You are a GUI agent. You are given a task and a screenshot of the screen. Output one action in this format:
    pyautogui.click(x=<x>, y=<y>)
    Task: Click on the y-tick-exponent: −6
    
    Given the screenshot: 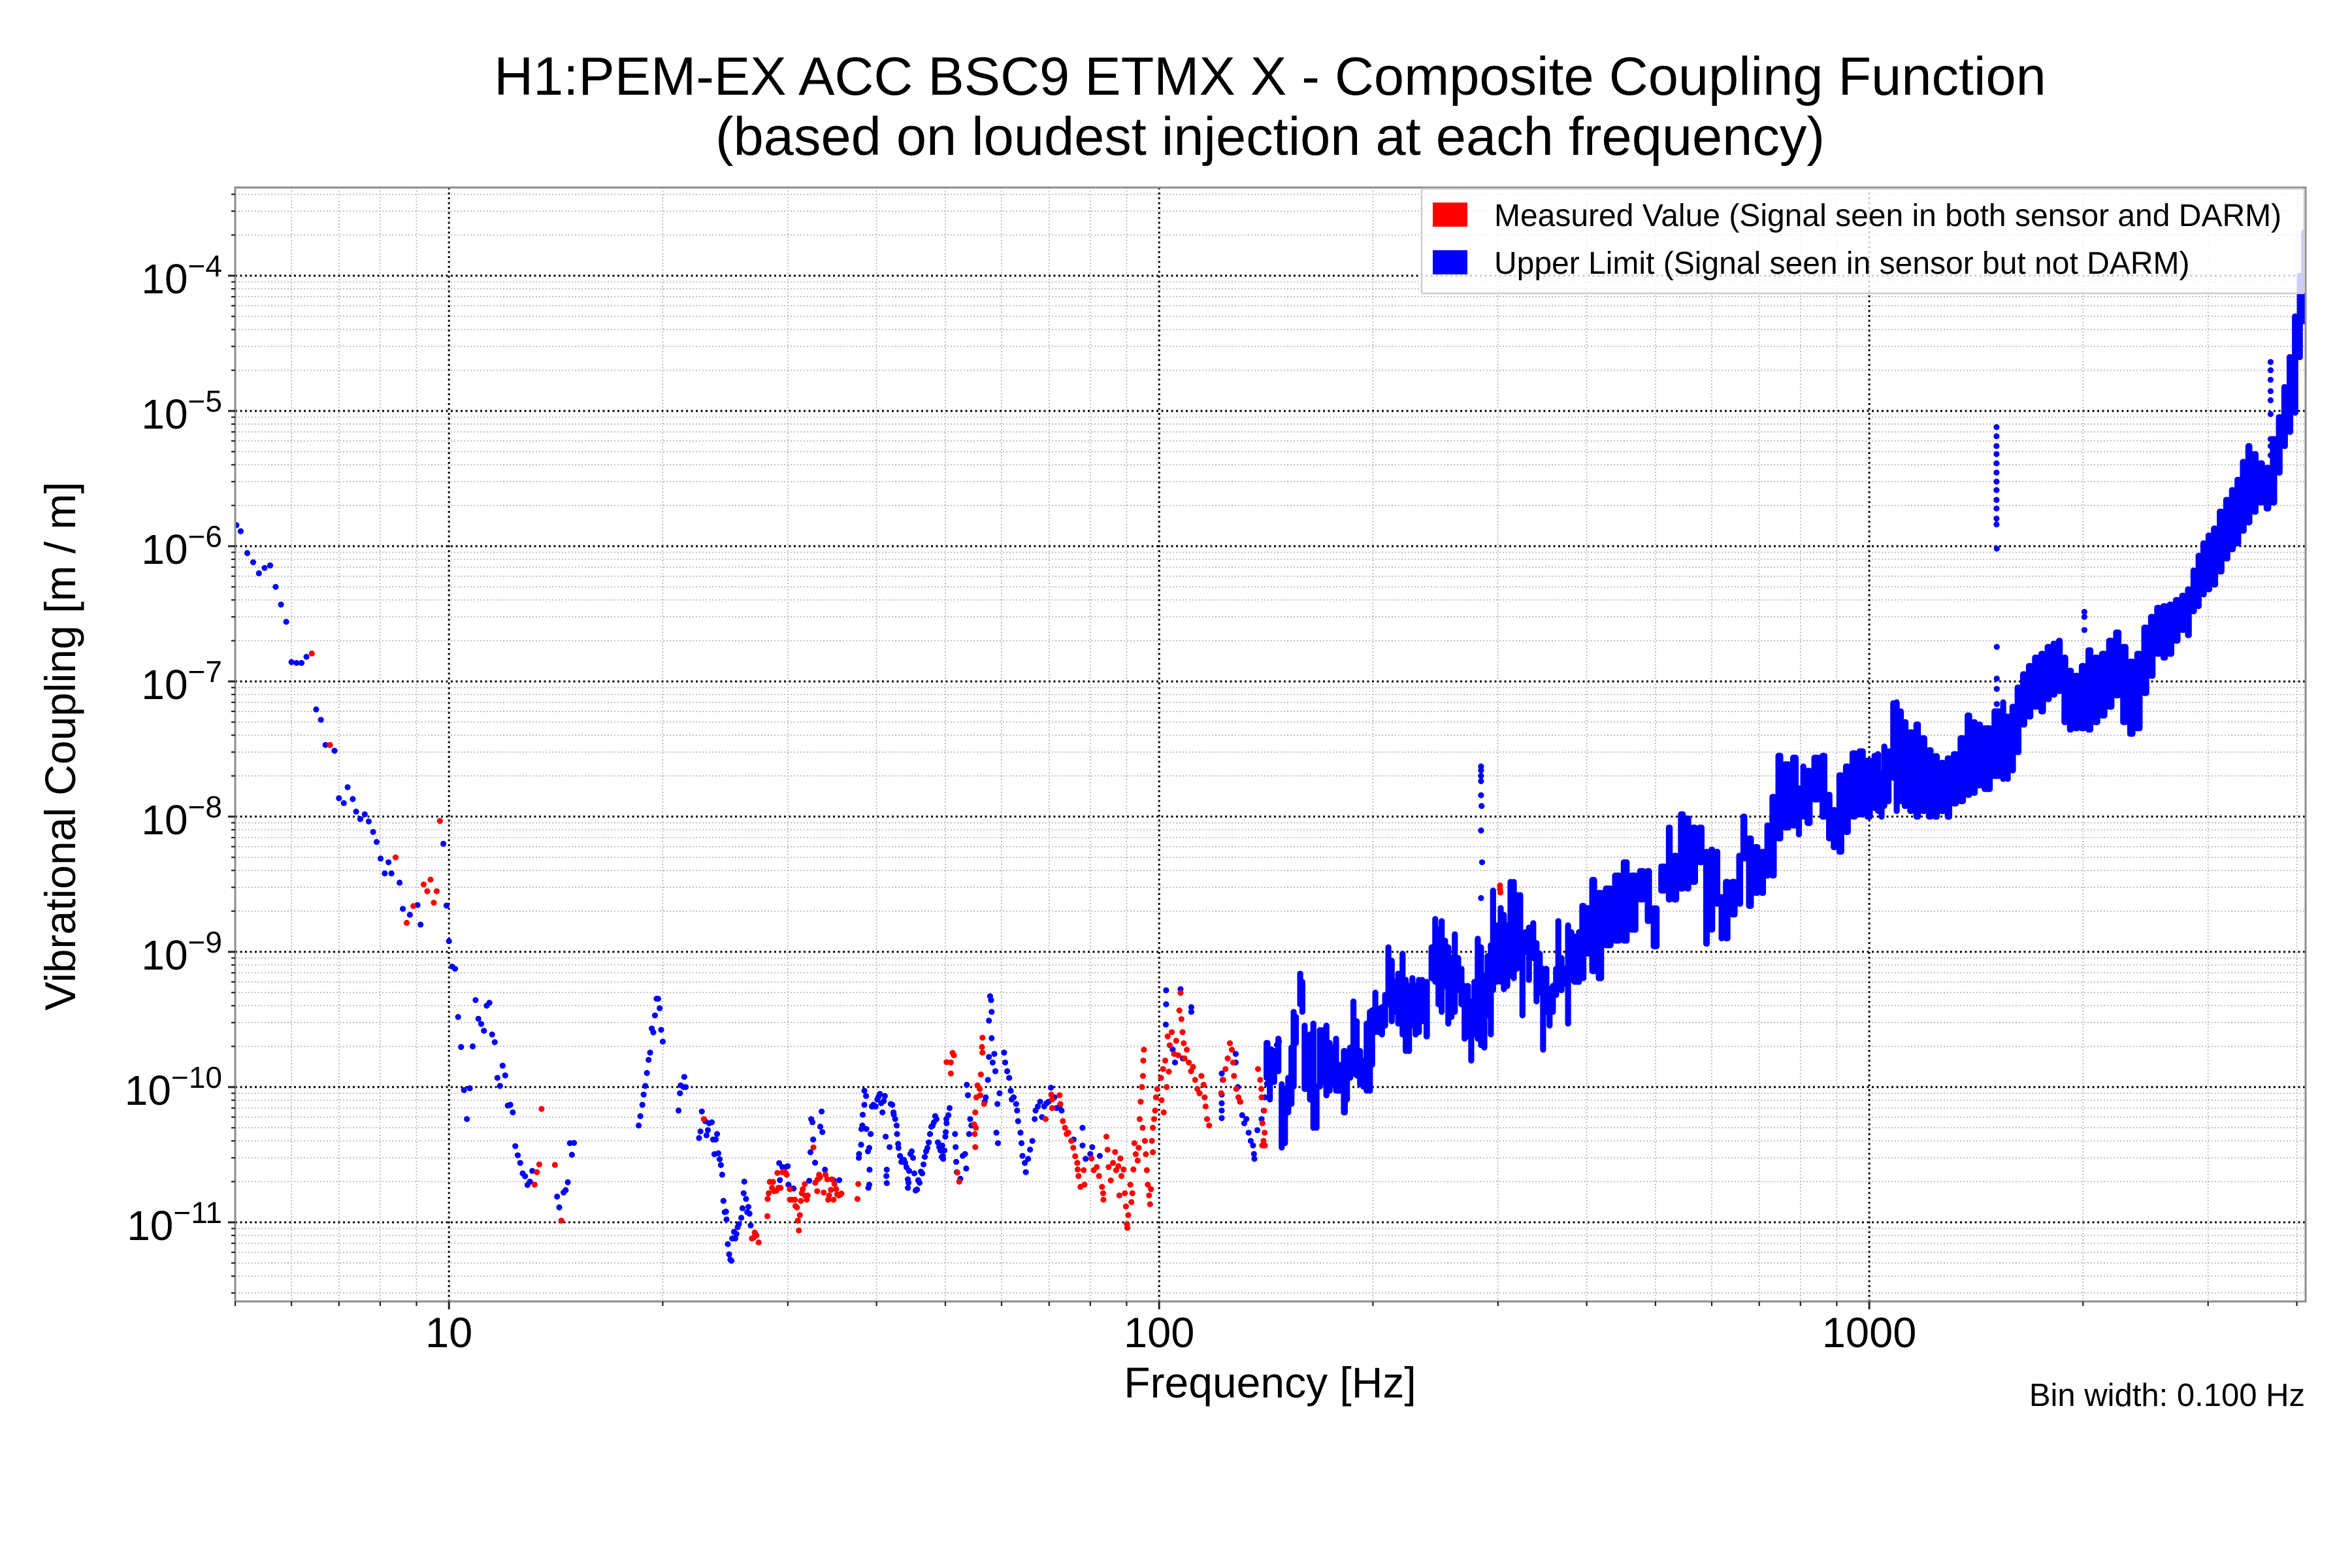 What is the action you would take?
    pyautogui.click(x=205, y=536)
    